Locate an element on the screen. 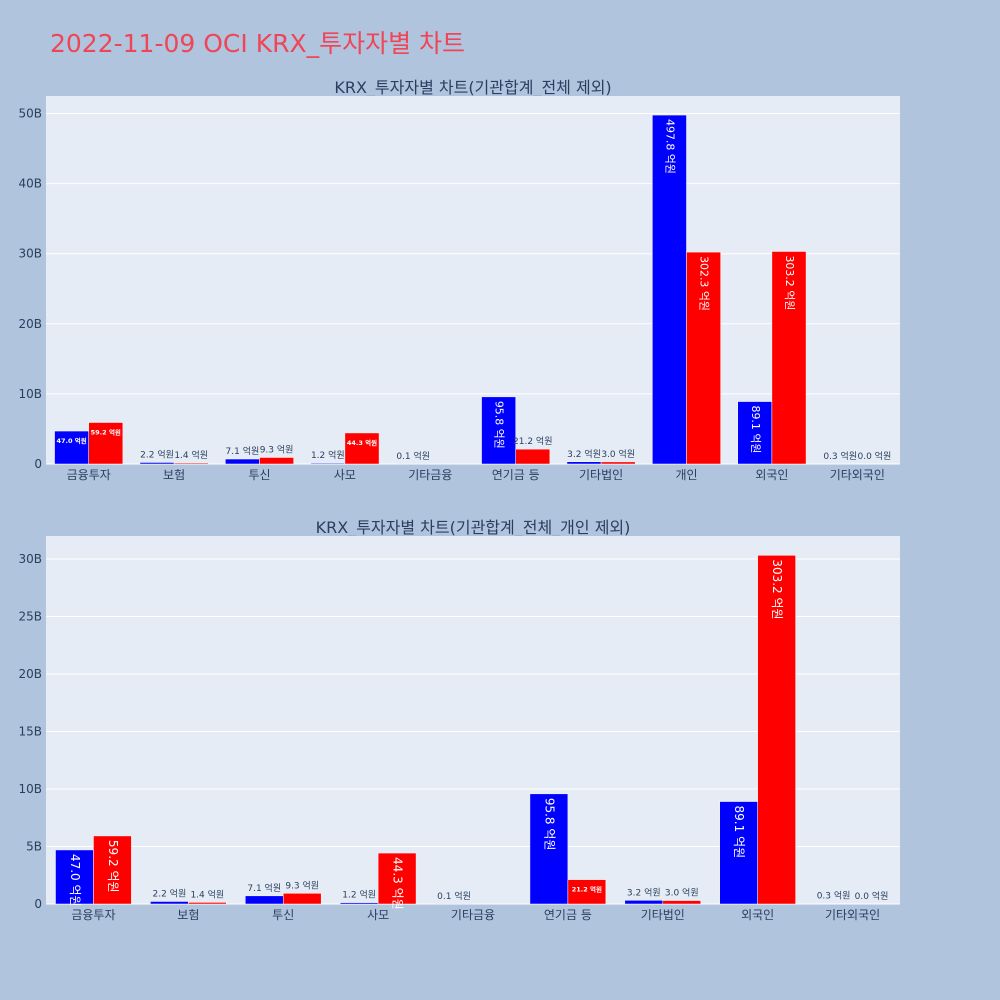  x-tick-label: 금융투자 is located at coordinates (89, 475).